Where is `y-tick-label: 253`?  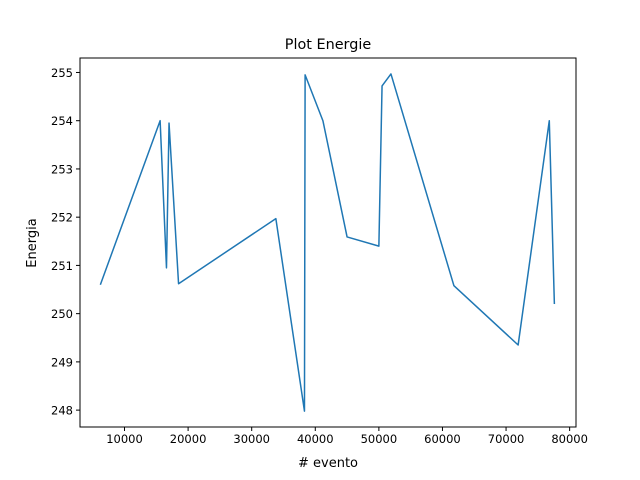 y-tick-label: 253 is located at coordinates (62, 169).